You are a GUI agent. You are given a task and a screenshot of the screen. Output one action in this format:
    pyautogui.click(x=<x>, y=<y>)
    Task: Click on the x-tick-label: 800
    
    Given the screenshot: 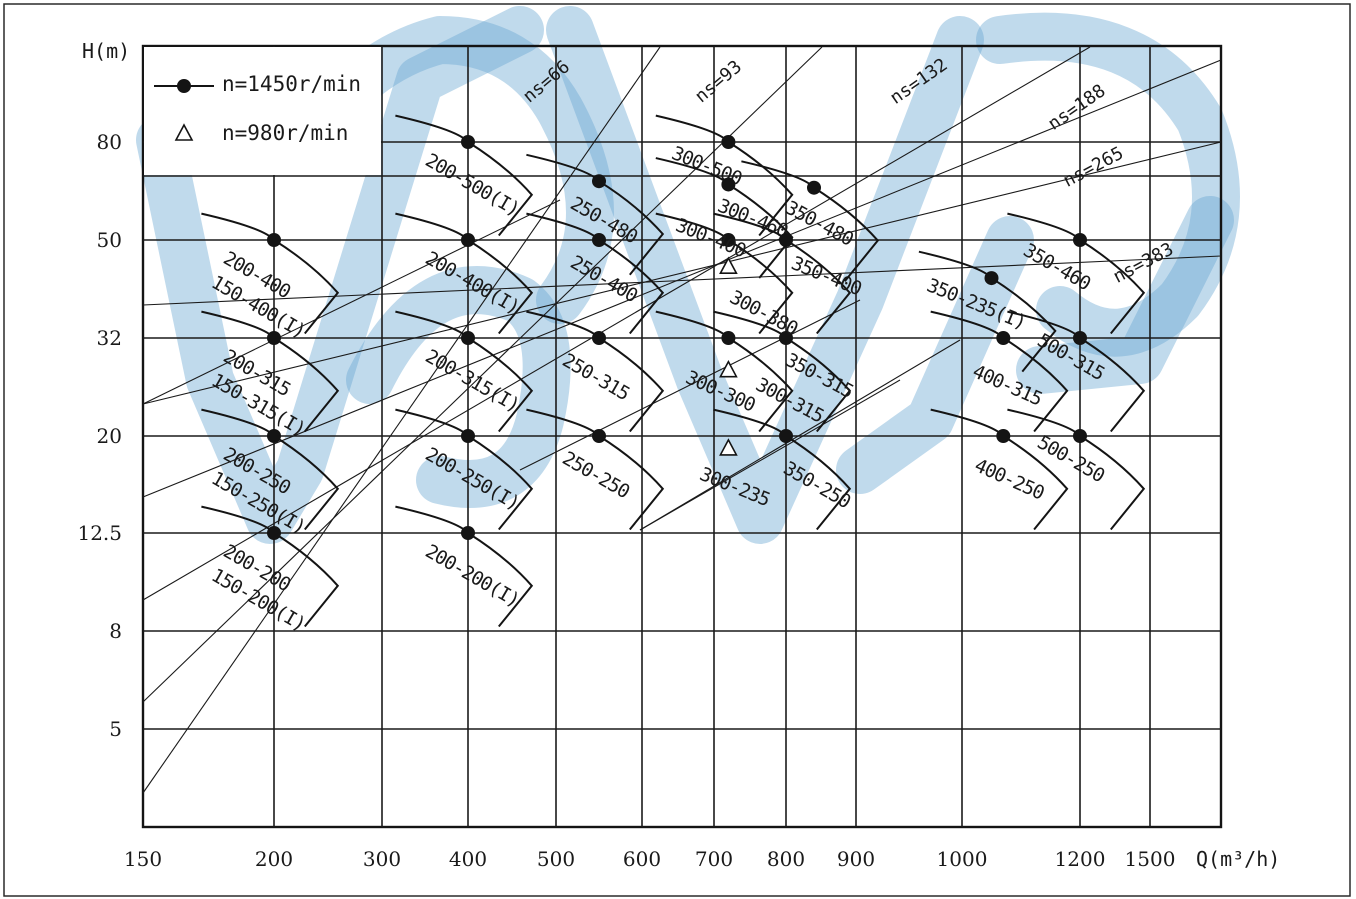 What is the action you would take?
    pyautogui.click(x=786, y=859)
    